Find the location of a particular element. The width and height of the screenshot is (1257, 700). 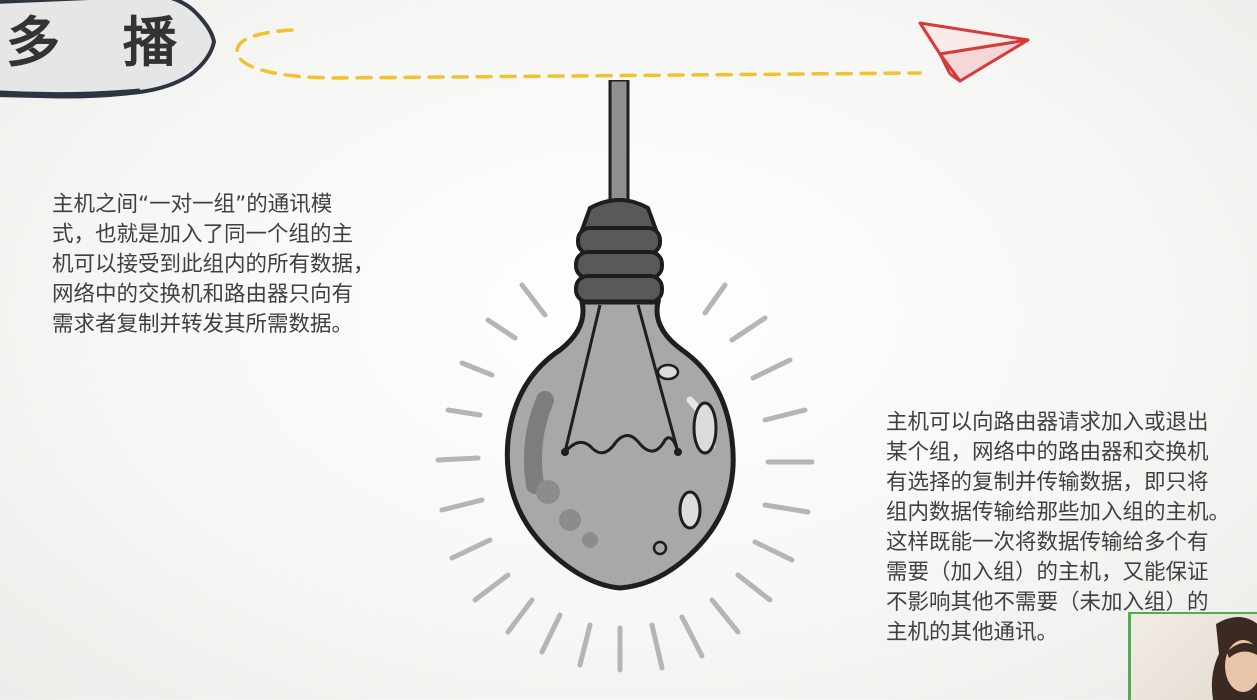

bulb-socket is located at coordinates (619, 251).